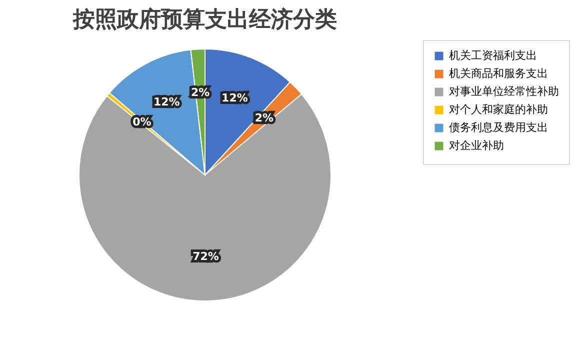 Image resolution: width=577 pixels, height=340 pixels. Describe the element at coordinates (504, 91) in the screenshot. I see `legend-label: 对事业单位经常性补助` at that location.